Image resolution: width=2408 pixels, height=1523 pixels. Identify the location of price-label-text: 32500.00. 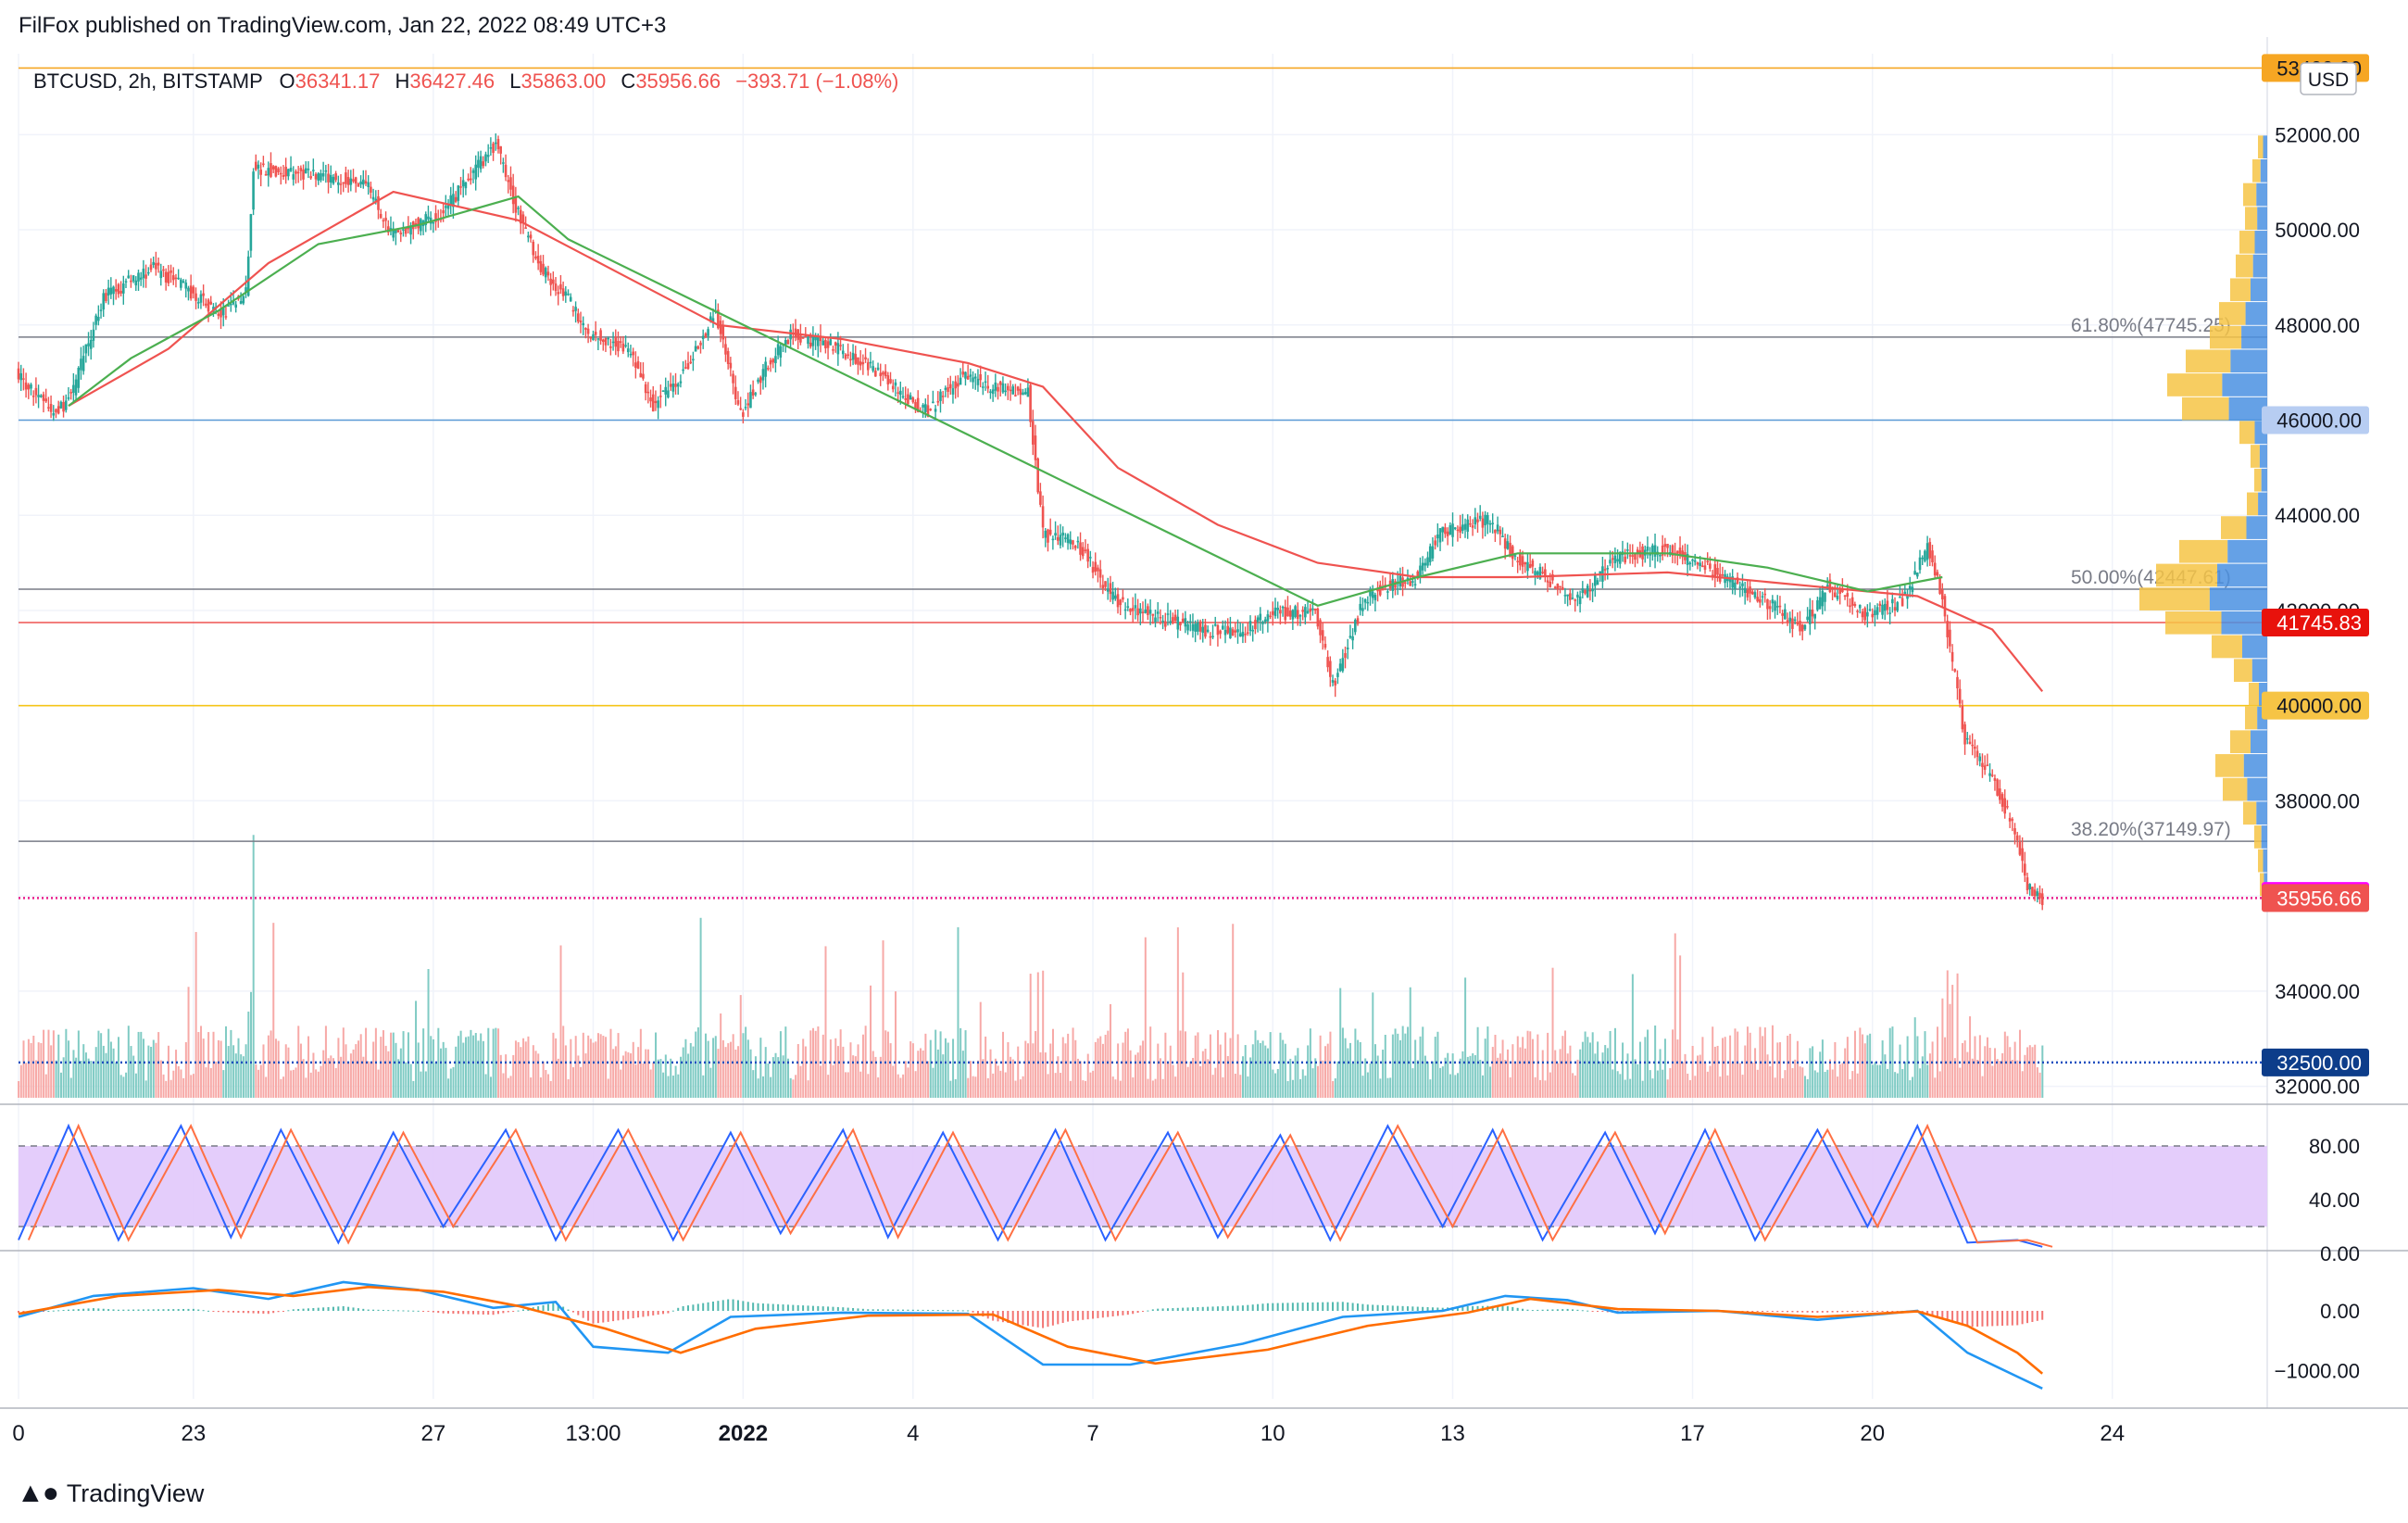
(2319, 1063).